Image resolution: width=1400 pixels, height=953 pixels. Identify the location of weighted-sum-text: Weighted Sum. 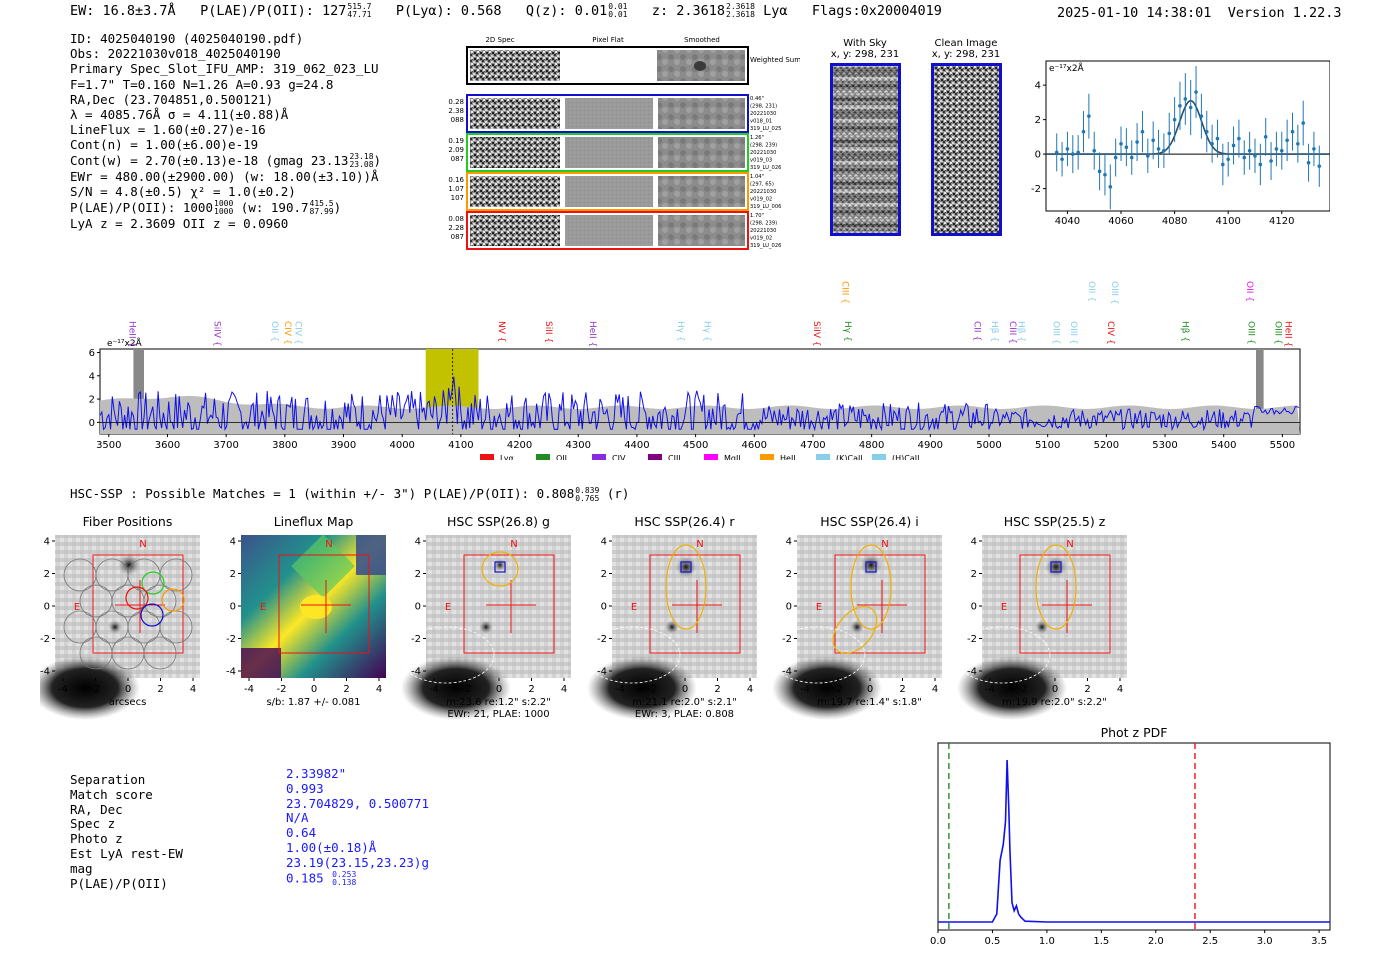
(775, 60).